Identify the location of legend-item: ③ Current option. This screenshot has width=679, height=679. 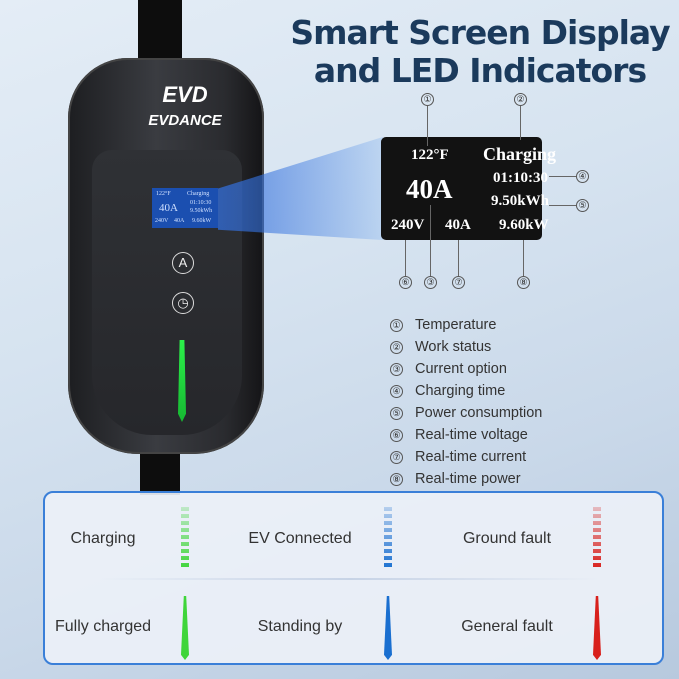
(466, 369).